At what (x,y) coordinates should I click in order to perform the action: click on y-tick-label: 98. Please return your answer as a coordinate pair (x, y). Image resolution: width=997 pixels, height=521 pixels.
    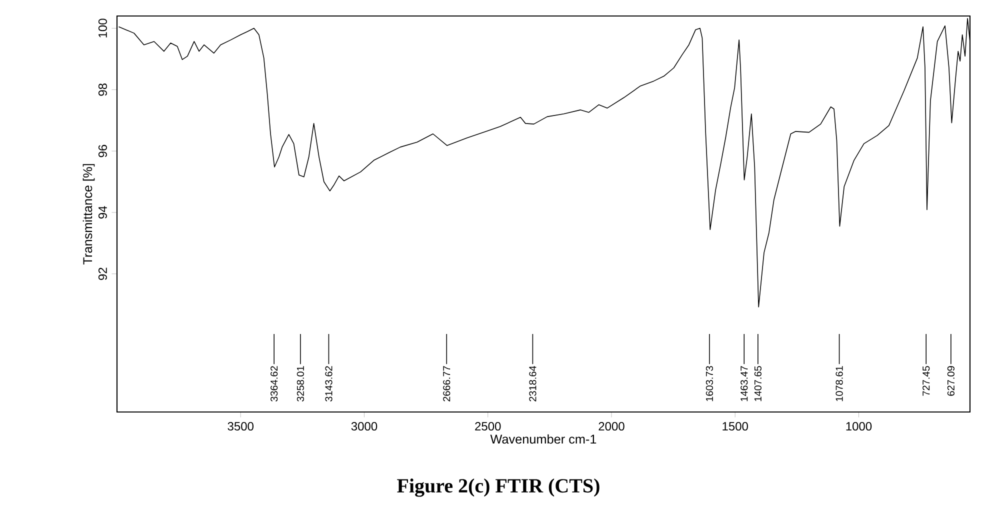
    Looking at the image, I should click on (102, 90).